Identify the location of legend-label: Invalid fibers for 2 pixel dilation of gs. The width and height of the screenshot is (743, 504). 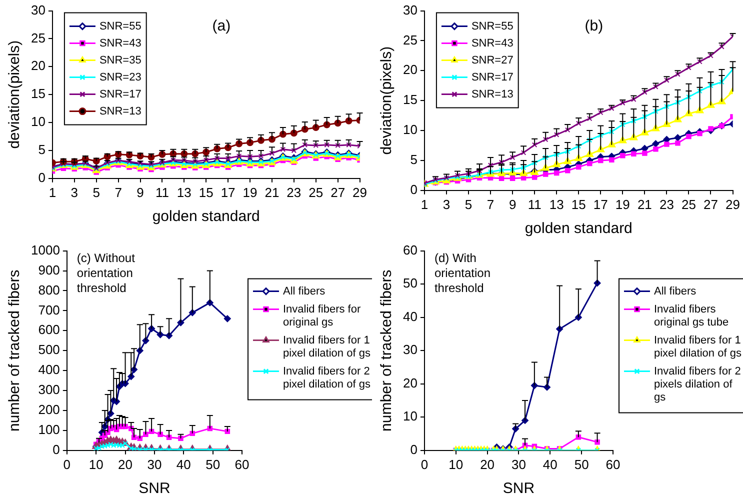
(327, 377).